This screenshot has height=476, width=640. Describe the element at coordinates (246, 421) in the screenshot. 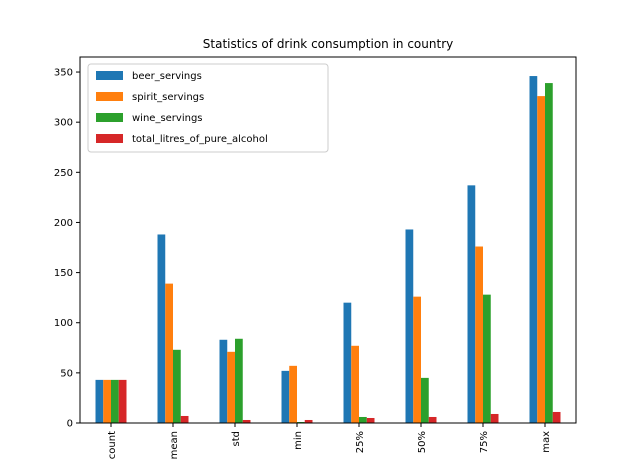

I see `bar-total_litres_of_pure_alcohol-std` at that location.